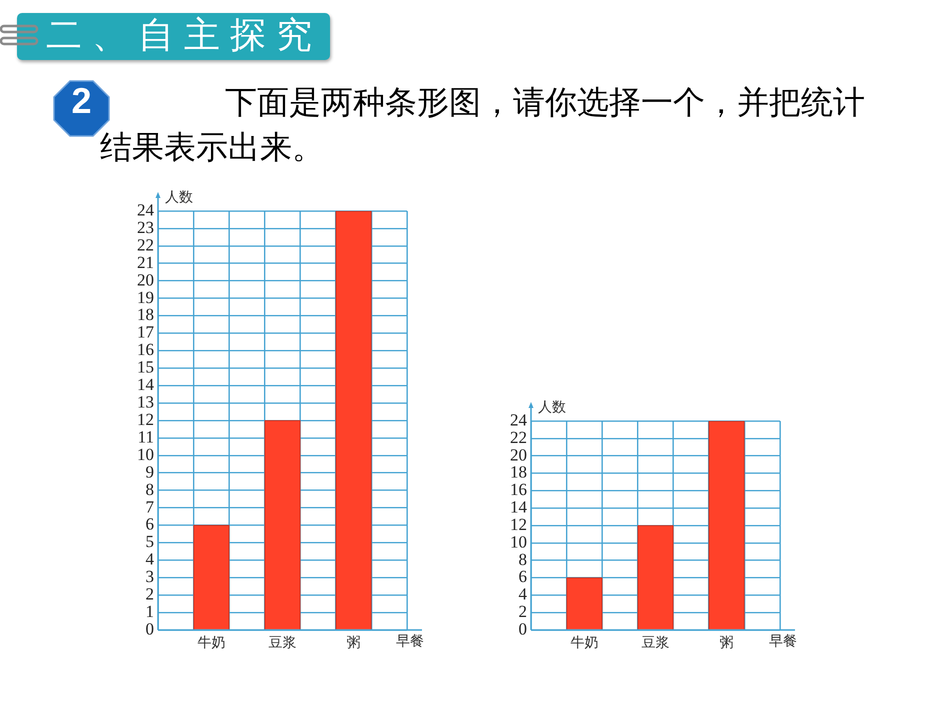 The image size is (950, 713). I want to click on y-tick-label: 19, so click(145, 297).